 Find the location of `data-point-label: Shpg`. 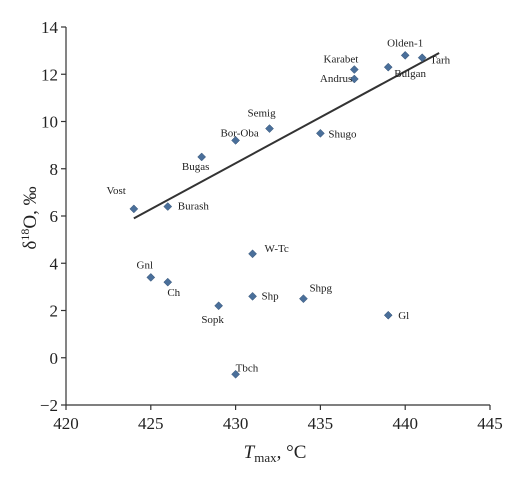

data-point-label: Shpg is located at coordinates (320, 289).